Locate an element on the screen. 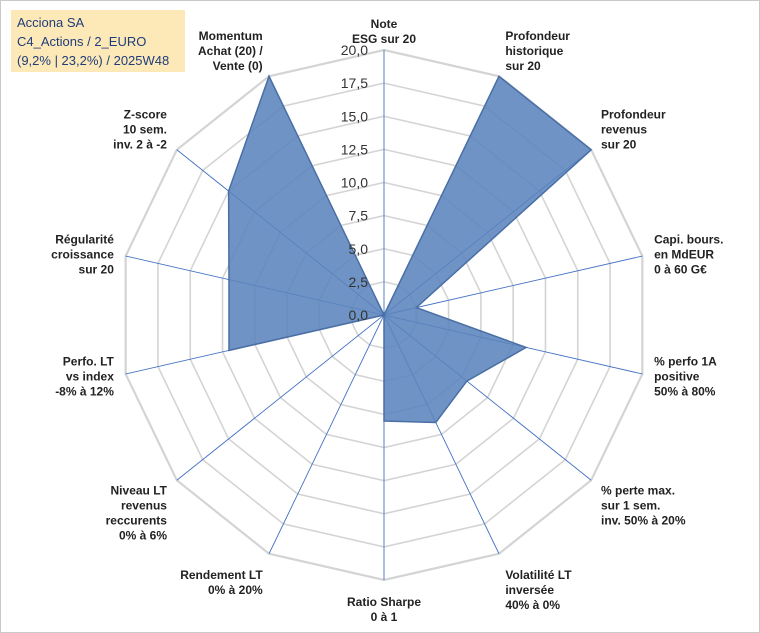  radar-tick-labels: 0,0 2,5 5,0 7,5 10,0 12,5 15,0 17,5 20,0 is located at coordinates (354, 182).